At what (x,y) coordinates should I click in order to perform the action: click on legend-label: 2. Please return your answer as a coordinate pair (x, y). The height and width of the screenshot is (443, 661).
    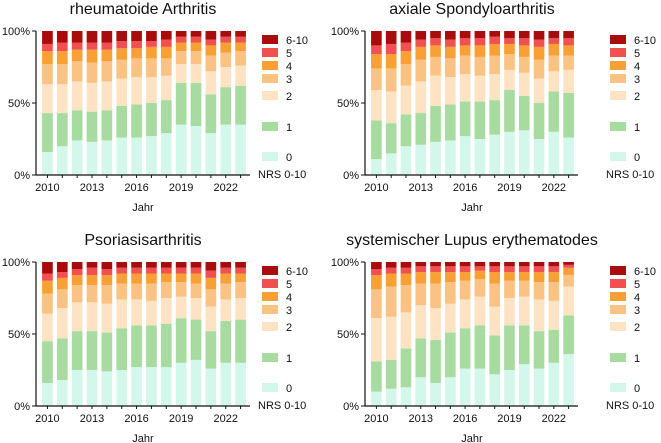
    Looking at the image, I should click on (289, 97).